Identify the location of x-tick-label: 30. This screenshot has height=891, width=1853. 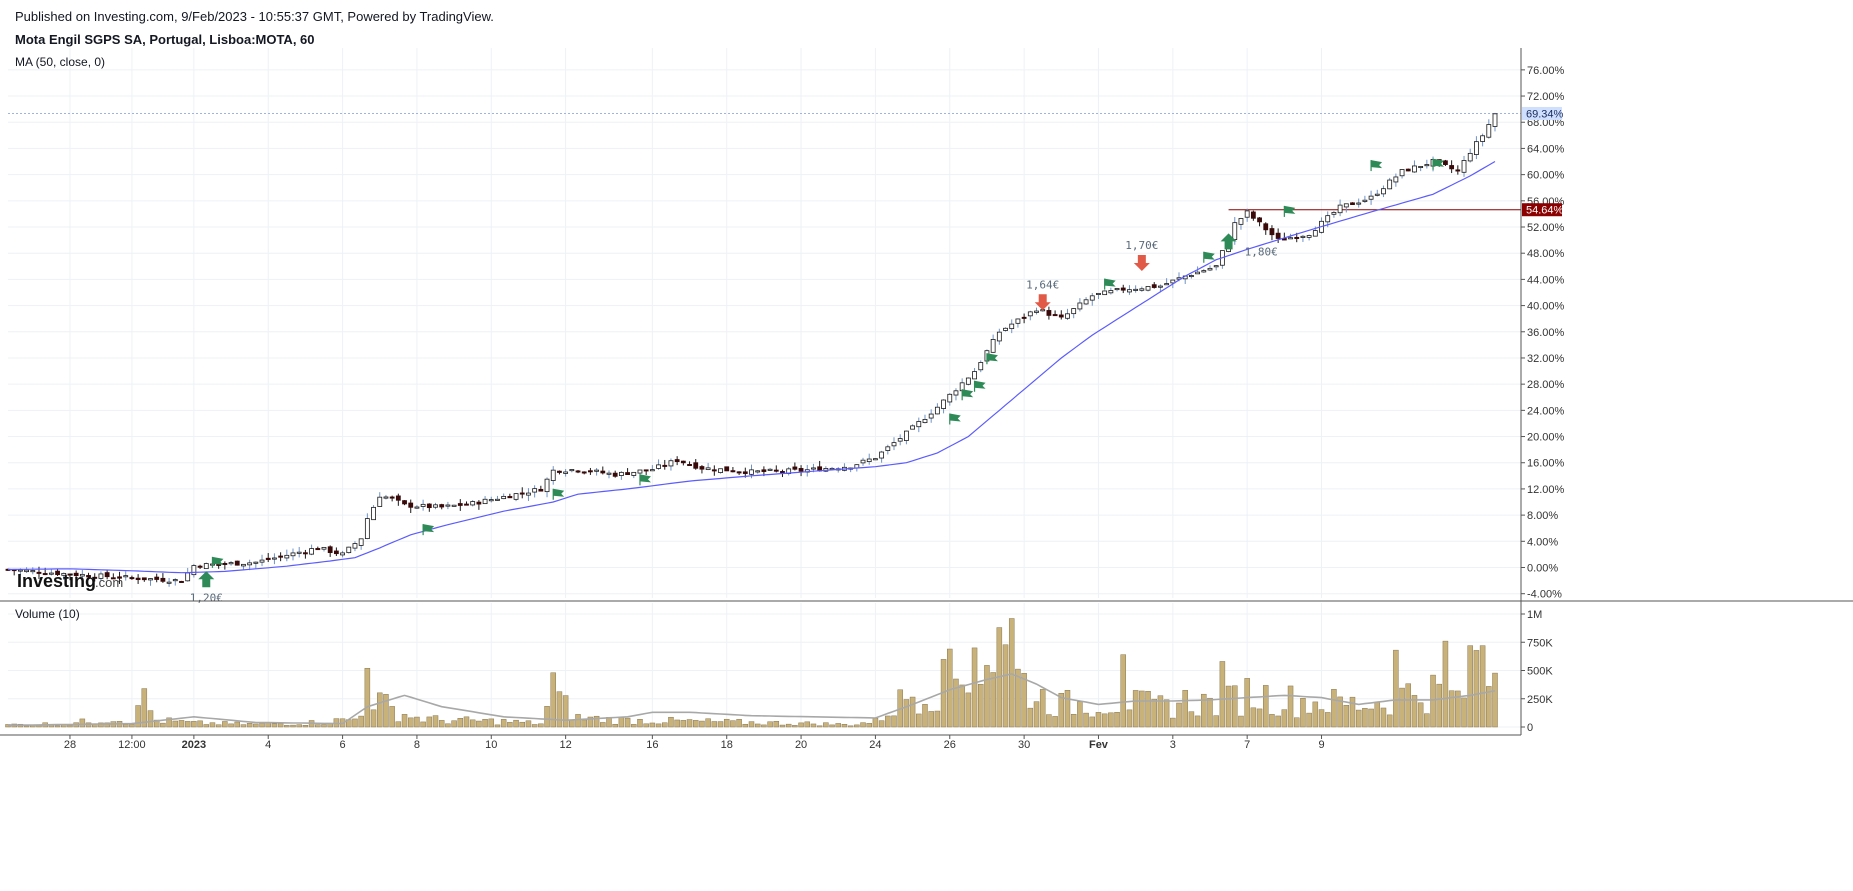
(1024, 745).